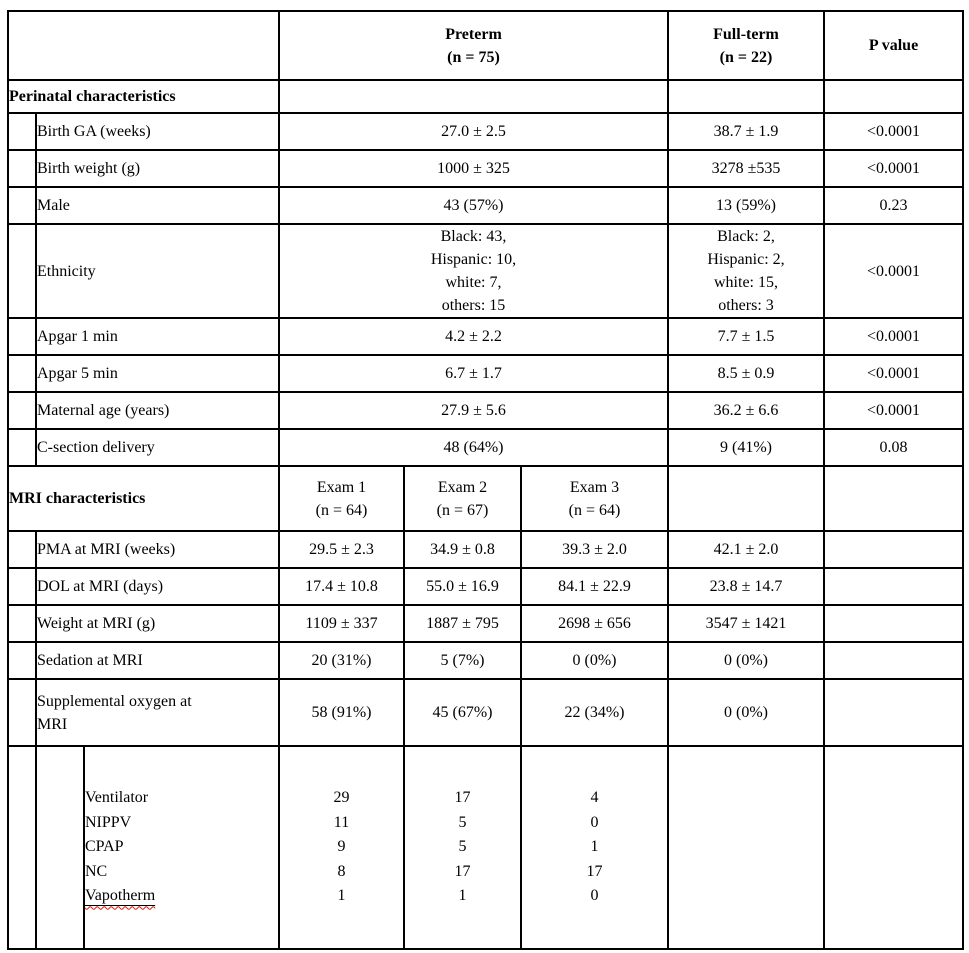 This screenshot has width=969, height=953. I want to click on header-preterm: Preterm (n = 75), so click(473, 45).